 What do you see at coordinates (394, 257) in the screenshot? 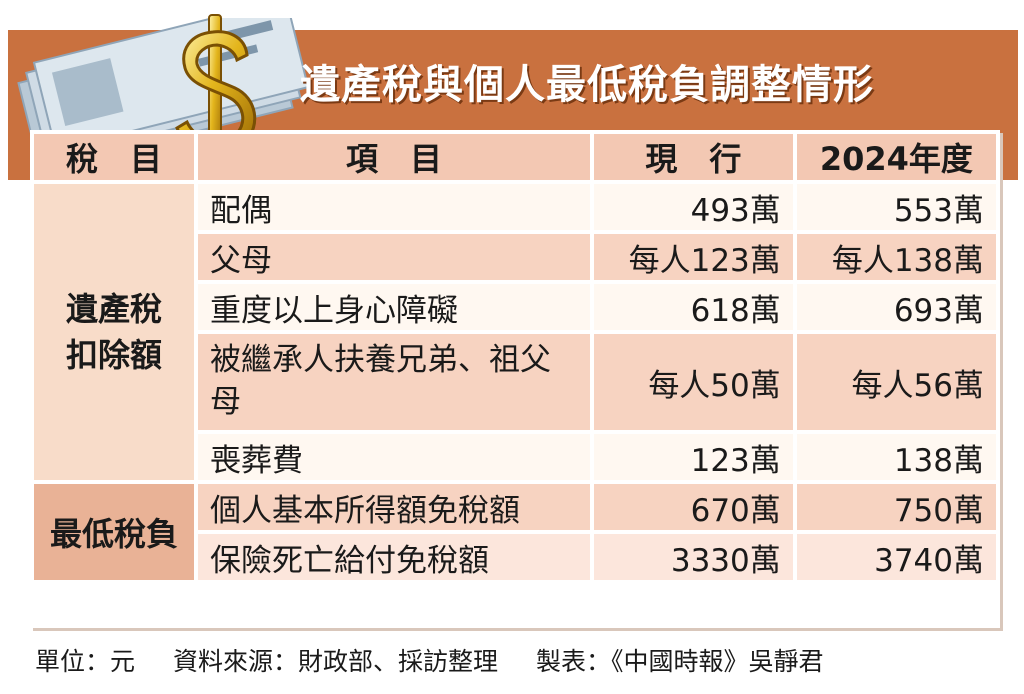
I see `row-item: 父母` at bounding box center [394, 257].